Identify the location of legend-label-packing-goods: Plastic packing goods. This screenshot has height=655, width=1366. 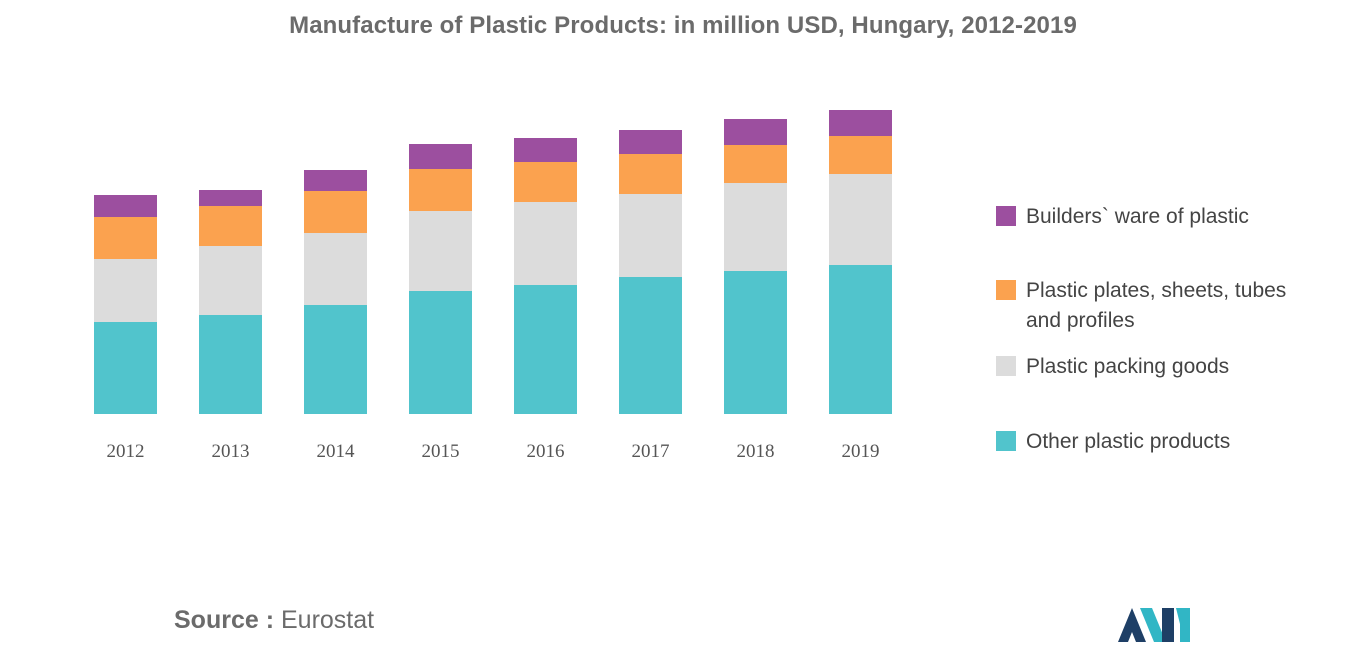
(1128, 366).